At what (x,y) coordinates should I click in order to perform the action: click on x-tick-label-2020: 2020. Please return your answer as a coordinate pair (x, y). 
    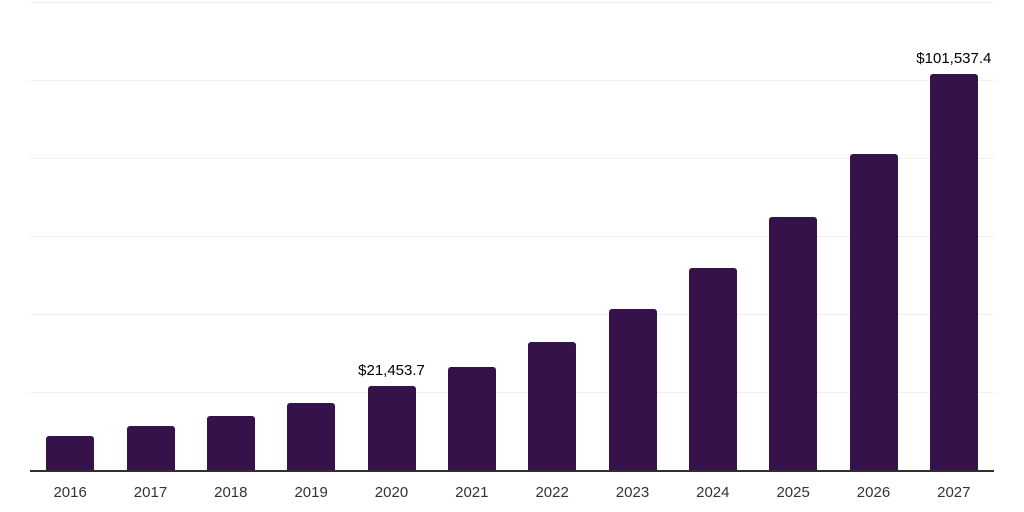
    Looking at the image, I should click on (391, 492).